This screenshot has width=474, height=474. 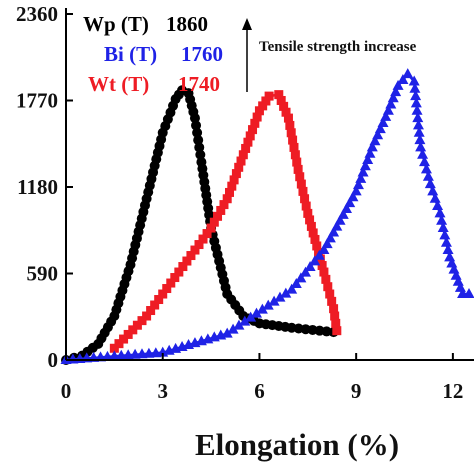 What do you see at coordinates (247, 24) in the screenshot?
I see `annotation-arrow-head` at bounding box center [247, 24].